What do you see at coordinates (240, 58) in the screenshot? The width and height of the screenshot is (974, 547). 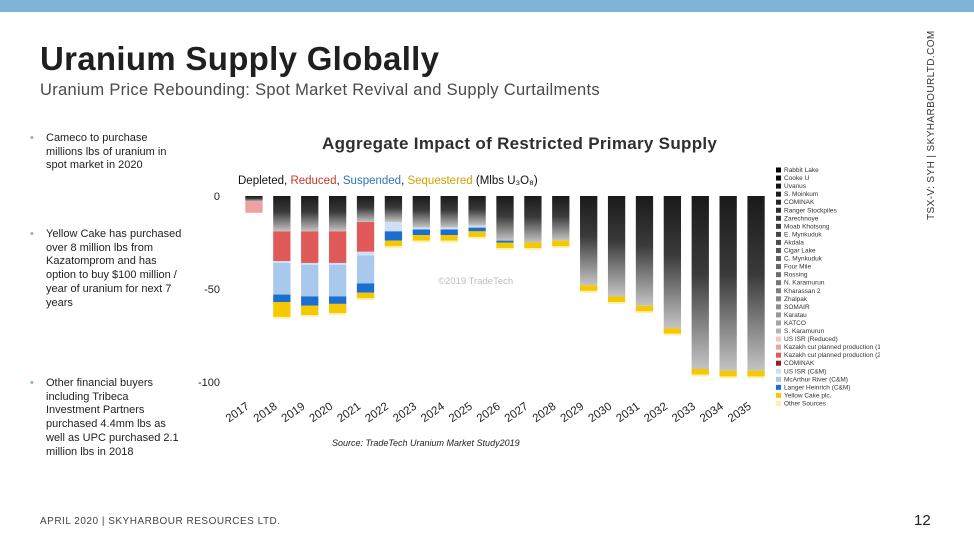 I see `page-title: Uranium Supply Globally` at bounding box center [240, 58].